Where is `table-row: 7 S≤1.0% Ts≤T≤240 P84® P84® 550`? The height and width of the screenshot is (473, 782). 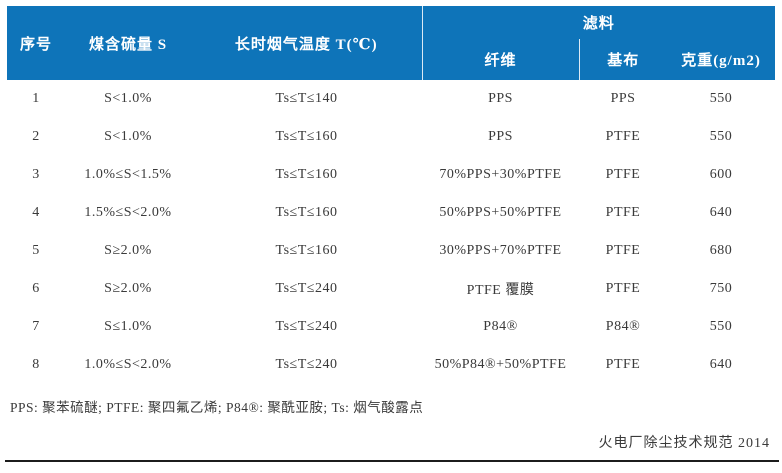
table-row: 7 S≤1.0% Ts≤T≤240 P84® P84® 550 is located at coordinates (391, 327).